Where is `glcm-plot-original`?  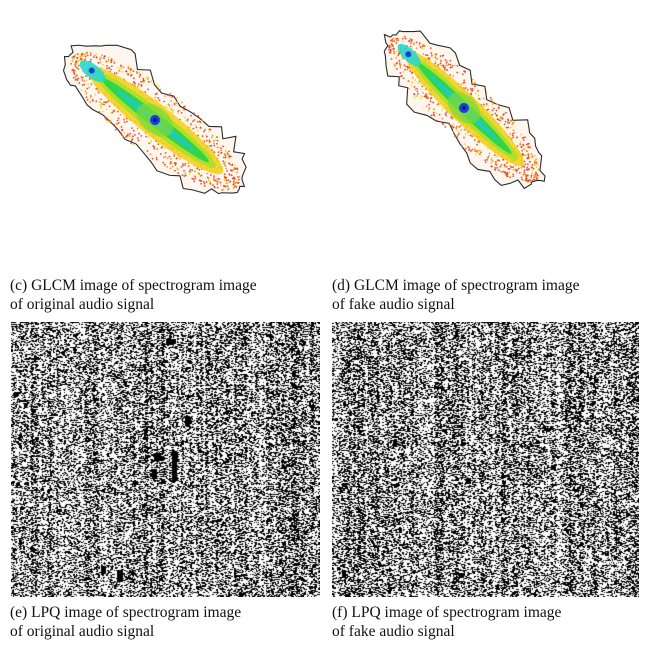
glcm-plot-original is located at coordinates (154, 119).